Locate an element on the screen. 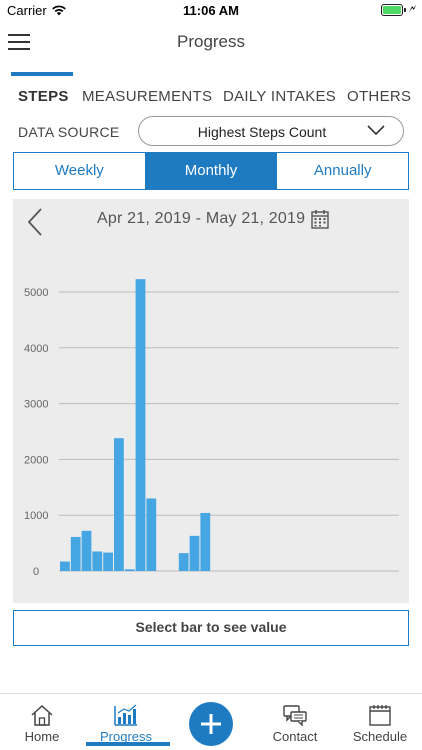 This screenshot has height=750, width=422. period-segmented-control: Weekly Monthly Annually is located at coordinates (211, 171).